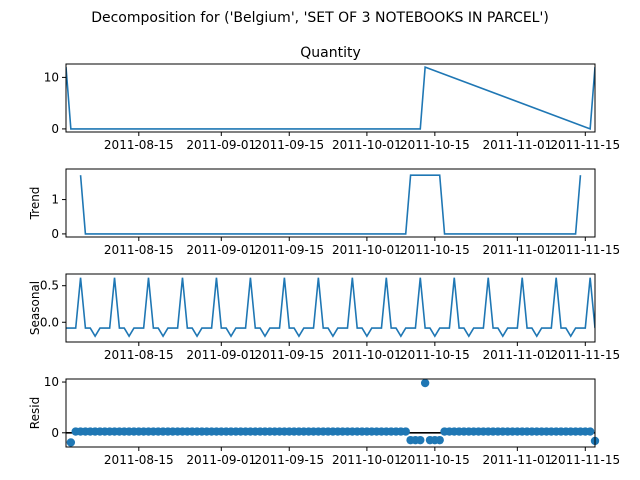 The height and width of the screenshot is (480, 640). Describe the element at coordinates (35, 413) in the screenshot. I see `y-axis-label: Resid` at that location.